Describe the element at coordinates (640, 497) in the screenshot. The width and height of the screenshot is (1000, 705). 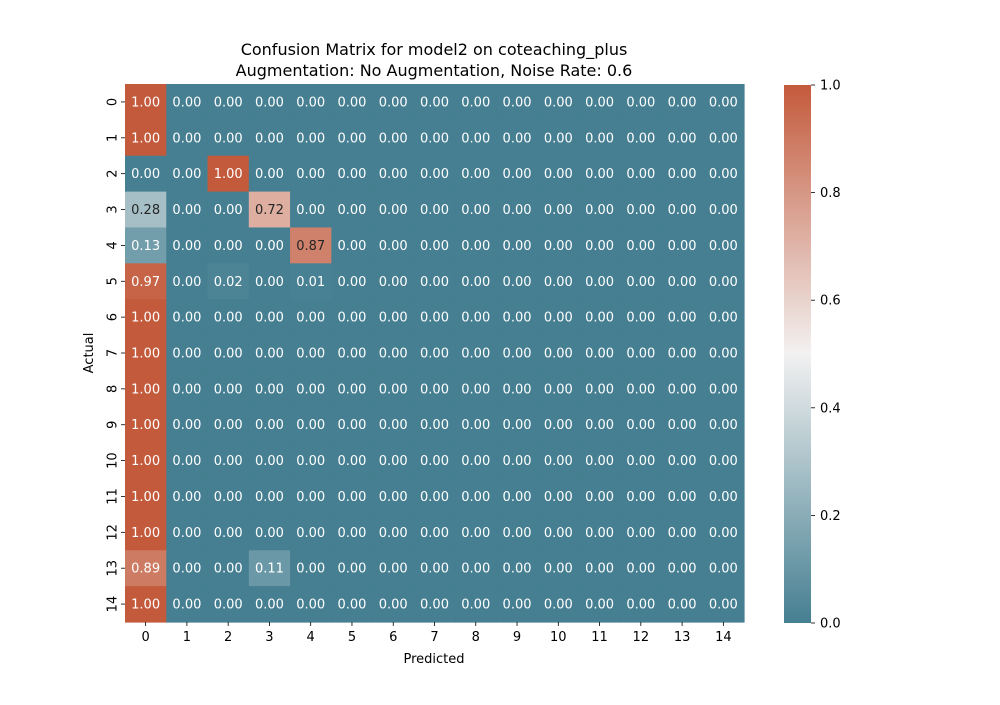
I see `cell-value-label-11-12: 0.00` at that location.